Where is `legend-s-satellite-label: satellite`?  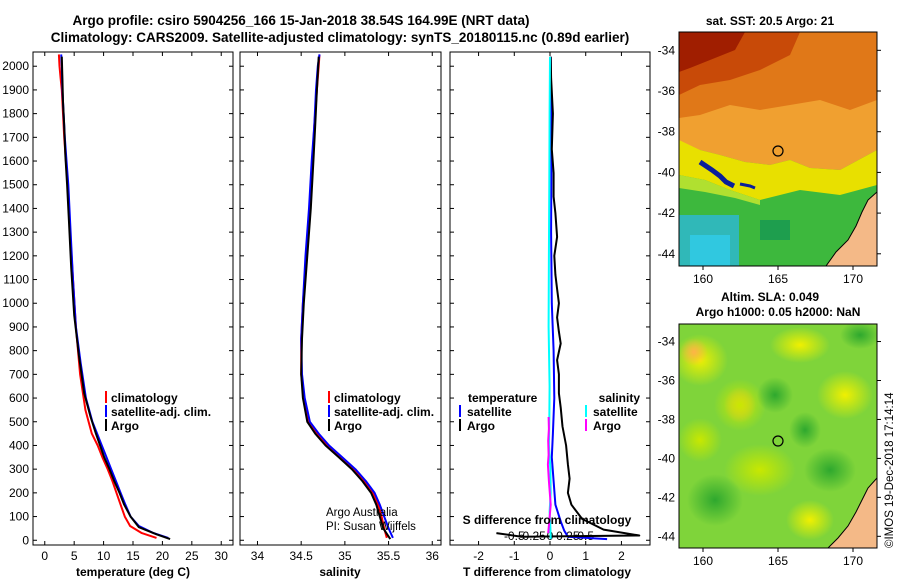
legend-s-satellite-label: satellite is located at coordinates (615, 412).